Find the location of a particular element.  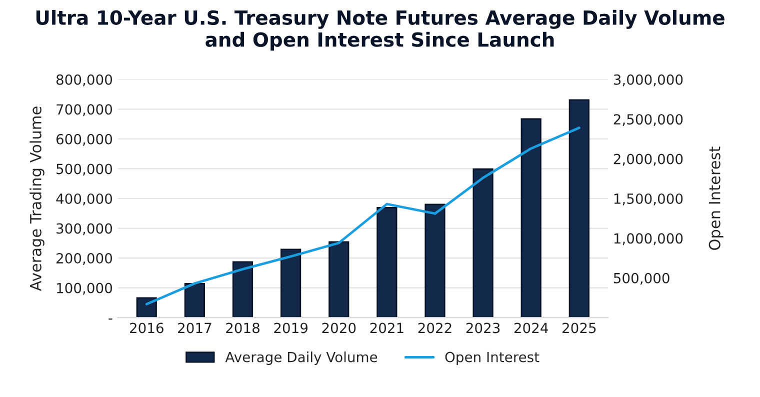

y2-tick-label: 2,500,000 is located at coordinates (648, 120).